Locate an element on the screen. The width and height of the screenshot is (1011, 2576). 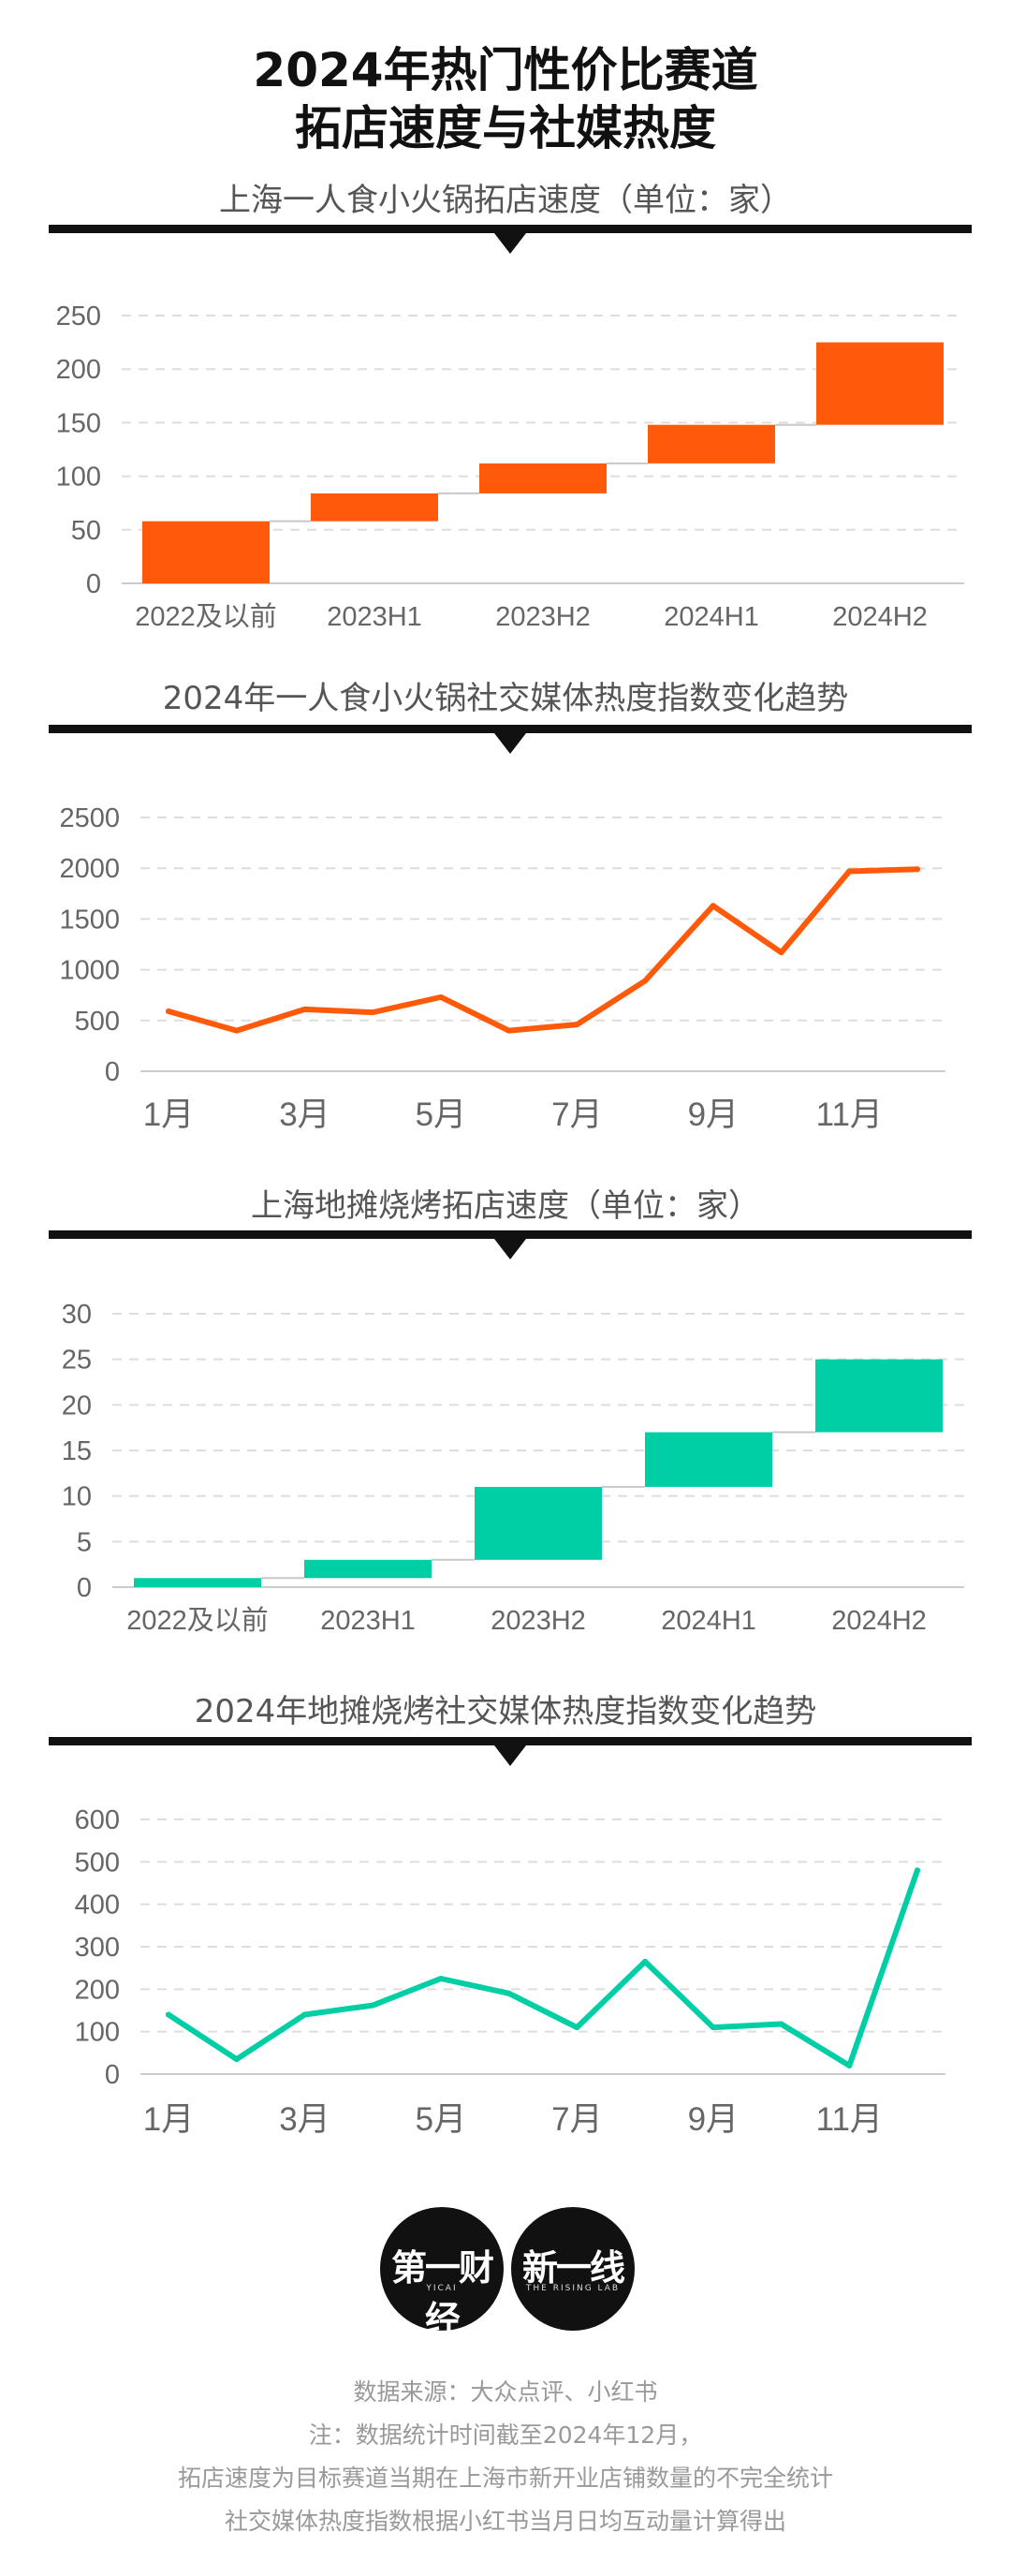
logo-row: 第一财经 YICAI 新一线 THE RISING LAB is located at coordinates (505, 2273).